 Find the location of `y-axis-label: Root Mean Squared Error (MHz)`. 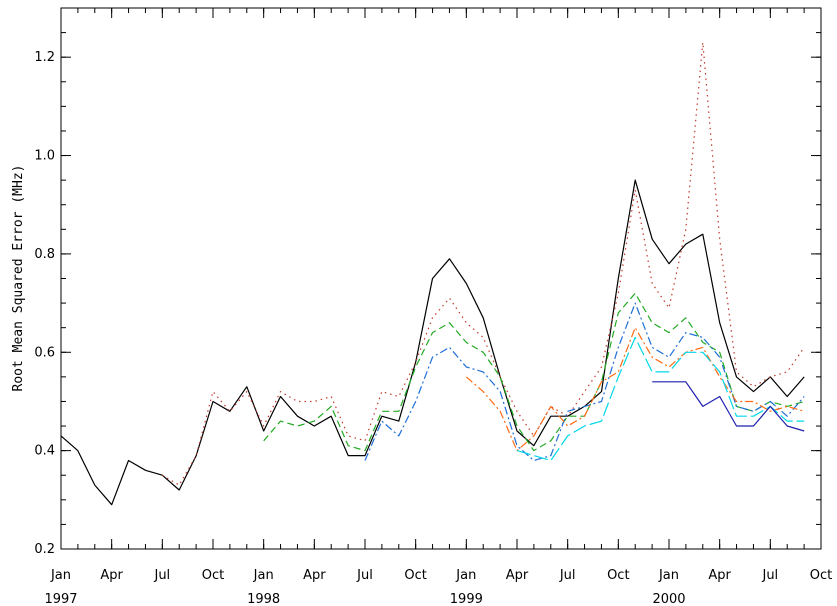

y-axis-label: Root Mean Squared Error (MHz) is located at coordinates (18, 278).